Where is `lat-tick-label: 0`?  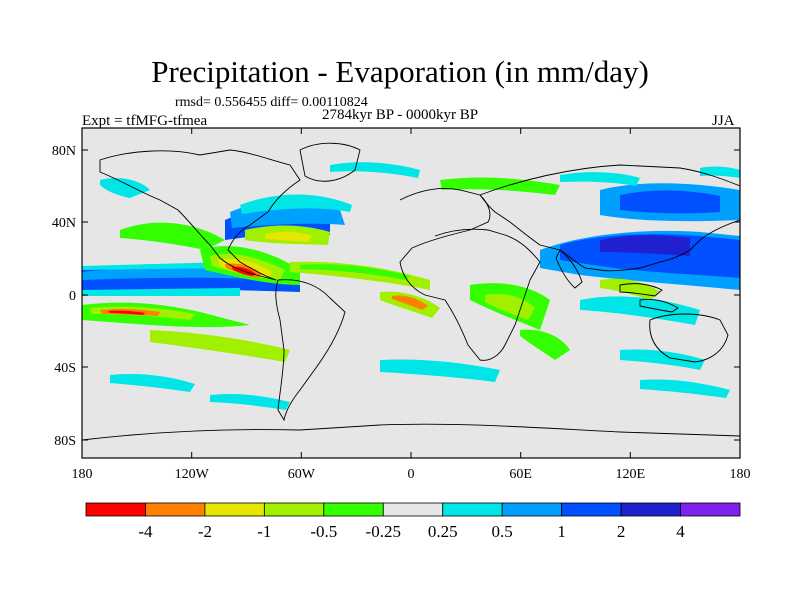 lat-tick-label: 0 is located at coordinates (72, 296).